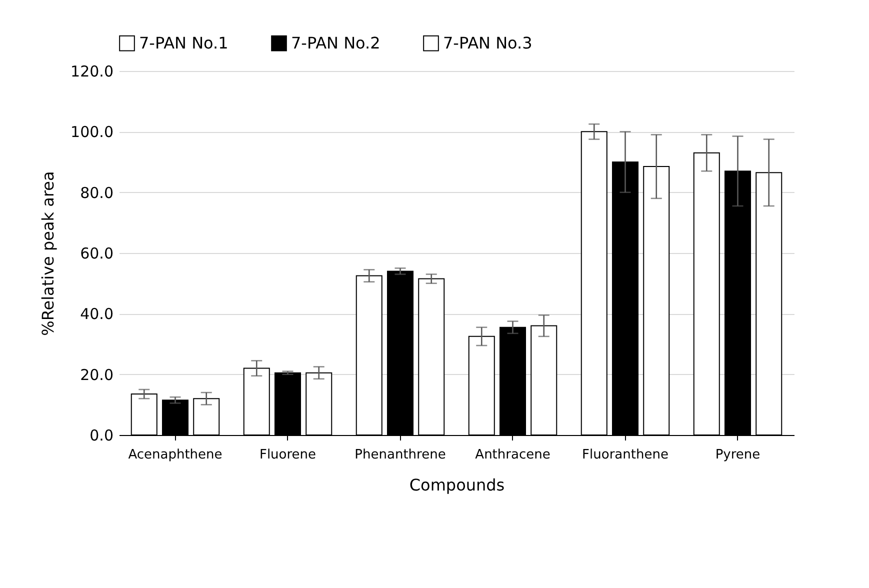 Image resolution: width=869 pixels, height=588 pixels. What do you see at coordinates (48, 253) in the screenshot?
I see `y-axis-title: %Relative peak area` at bounding box center [48, 253].